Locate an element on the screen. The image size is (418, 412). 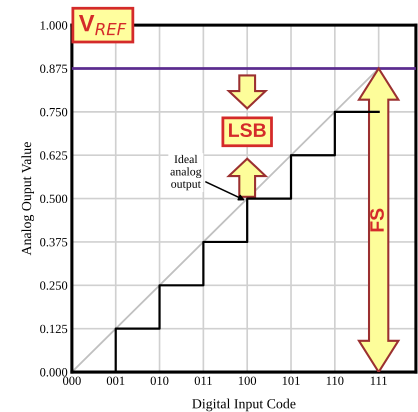
x-tick-label: 001 is located at coordinates (115, 380).